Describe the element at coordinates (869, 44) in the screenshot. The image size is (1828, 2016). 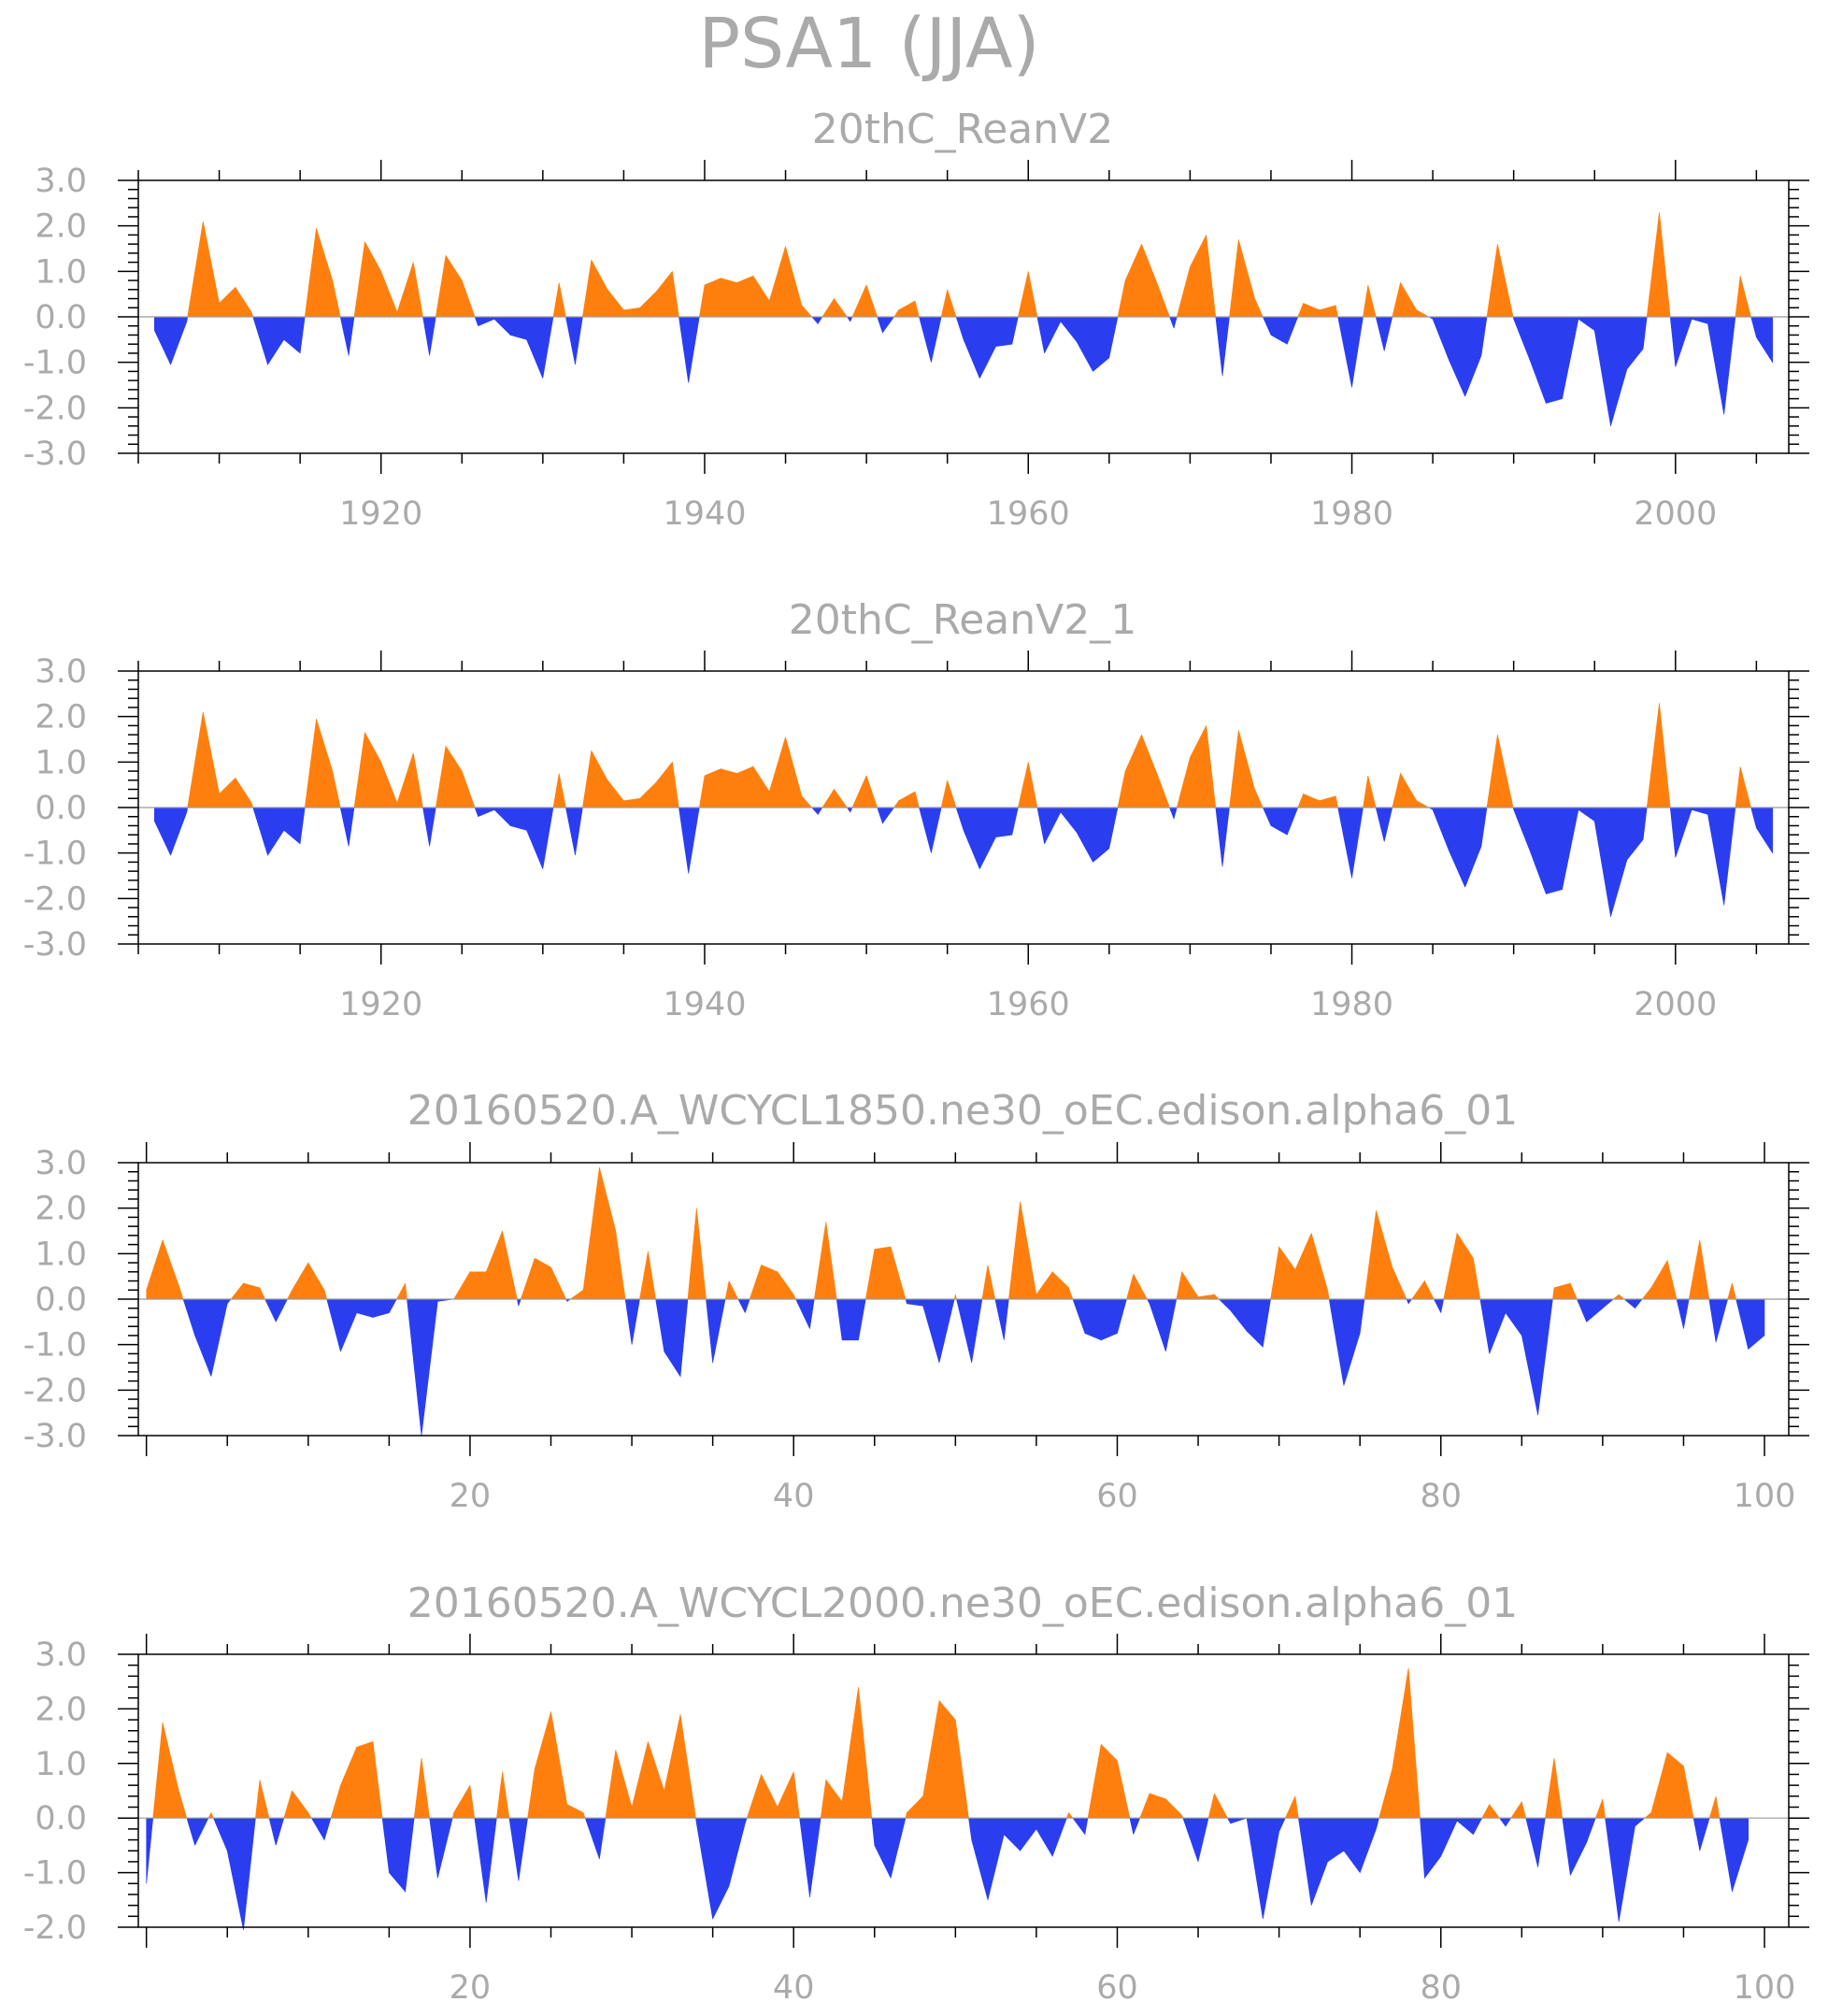
I see `figure-title: PSA1 (JJA)` at that location.